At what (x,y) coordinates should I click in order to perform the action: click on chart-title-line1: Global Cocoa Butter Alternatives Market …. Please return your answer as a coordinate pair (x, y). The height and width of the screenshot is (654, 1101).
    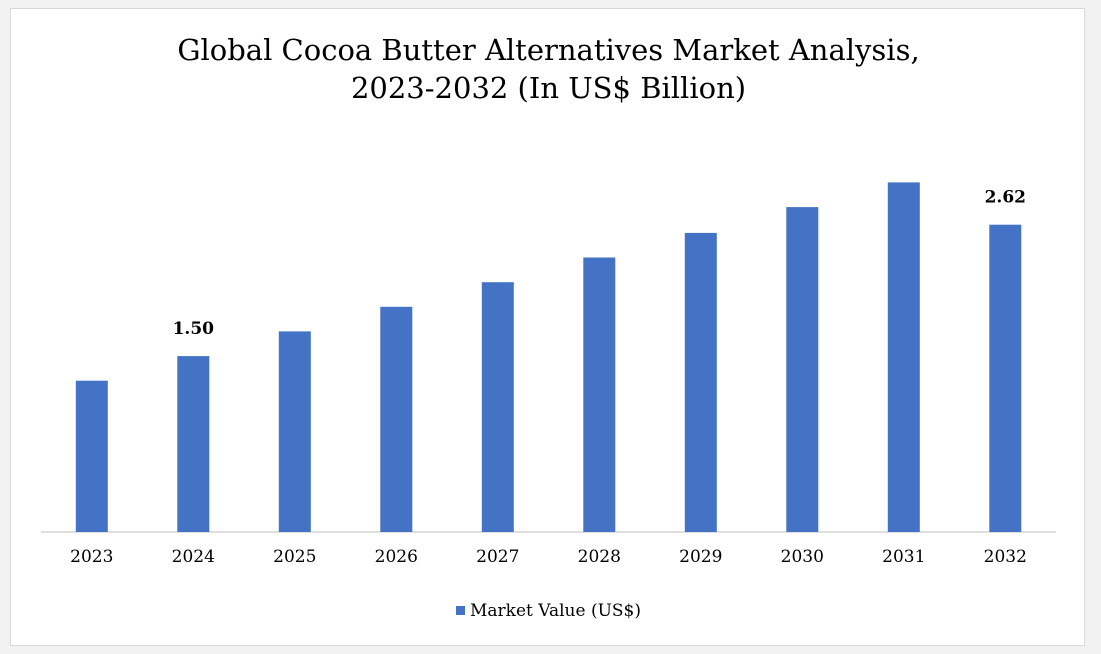
    Looking at the image, I should click on (548, 50).